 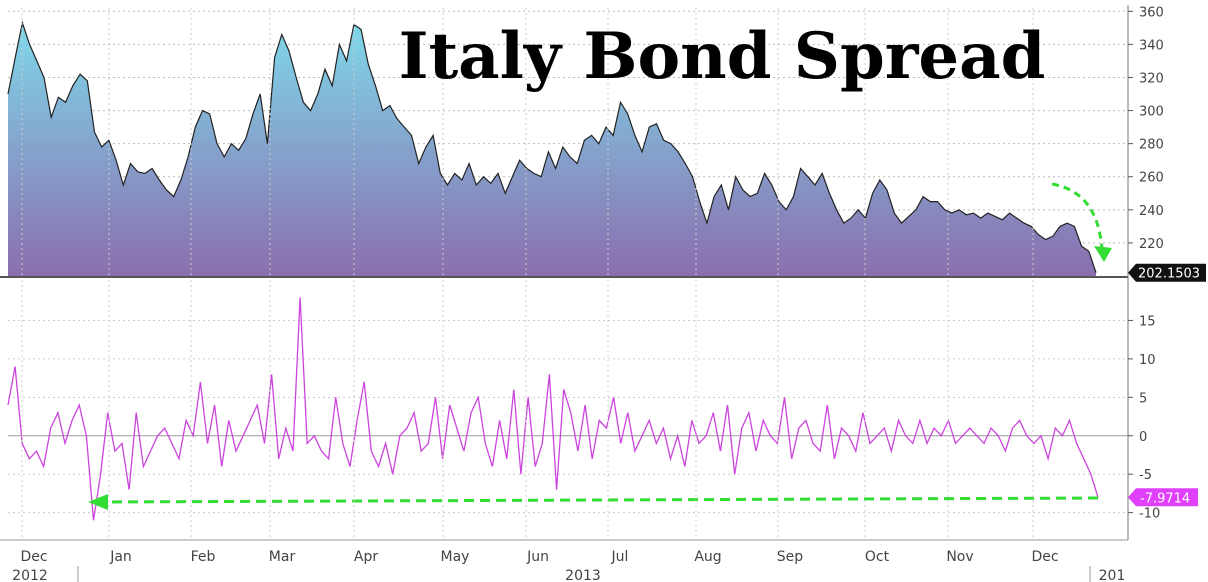 What do you see at coordinates (1077, 216) in the screenshot?
I see `trend-arrow` at bounding box center [1077, 216].